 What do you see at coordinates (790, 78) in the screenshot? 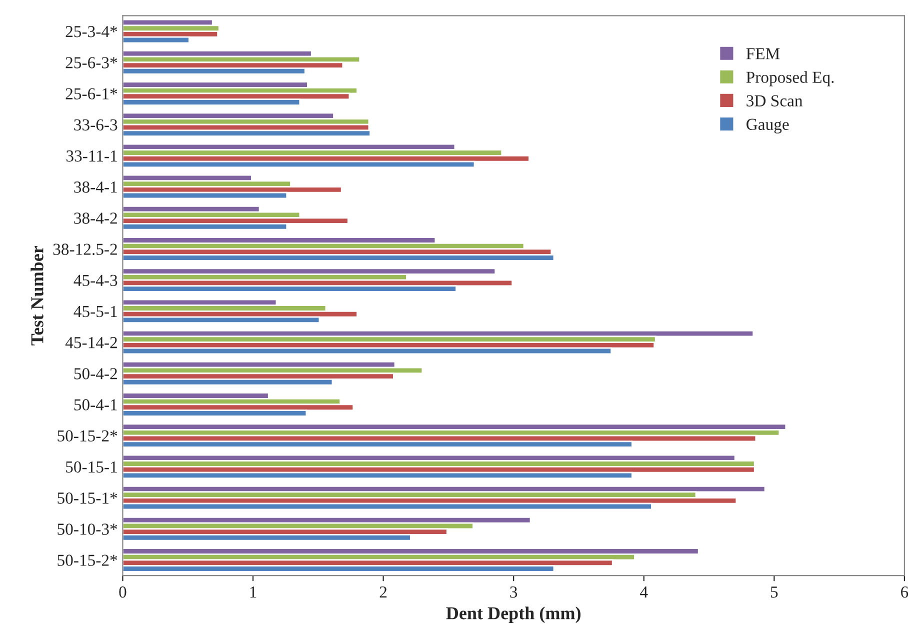
I see `legend-label: Proposed Eq.` at bounding box center [790, 78].